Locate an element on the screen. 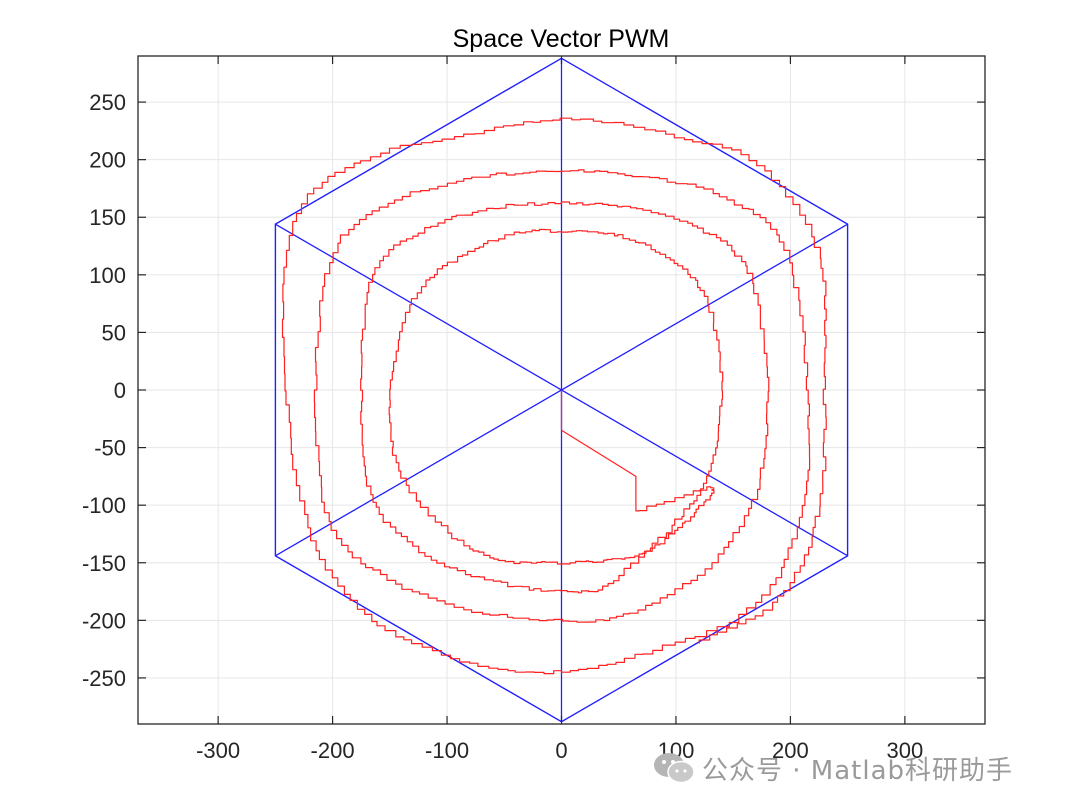  watermark: 公众号 · Matlab科研助手 is located at coordinates (832, 768).